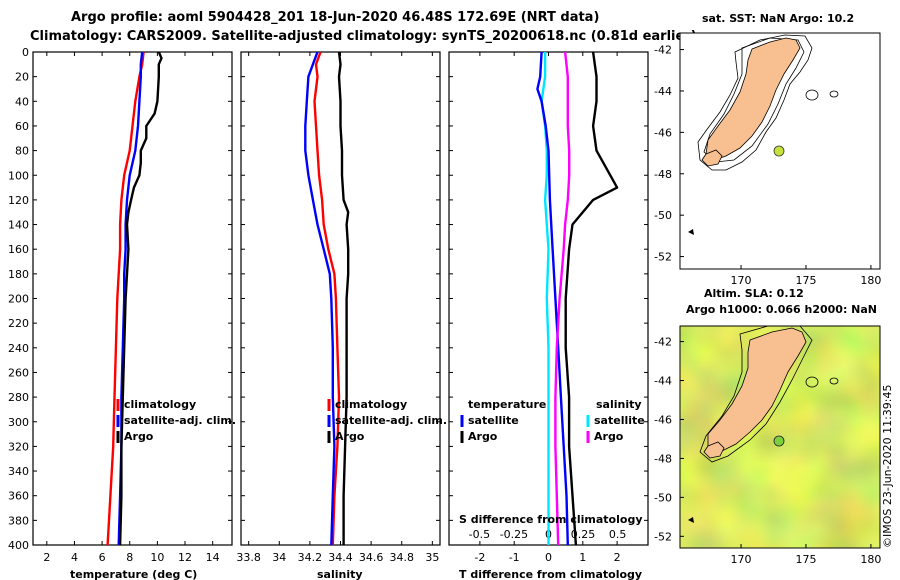 The height and width of the screenshot is (580, 900). Describe the element at coordinates (18, 348) in the screenshot. I see `depth-tick-label: 240` at that location.